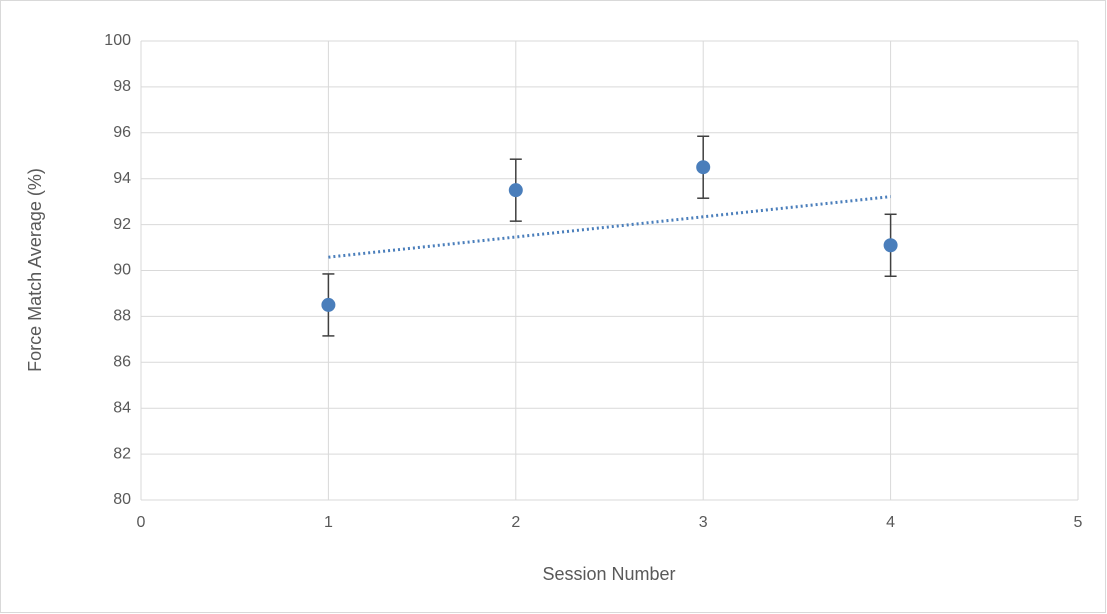 The height and width of the screenshot is (614, 1107). What do you see at coordinates (122, 407) in the screenshot?
I see `y-tick-label: 84` at bounding box center [122, 407].